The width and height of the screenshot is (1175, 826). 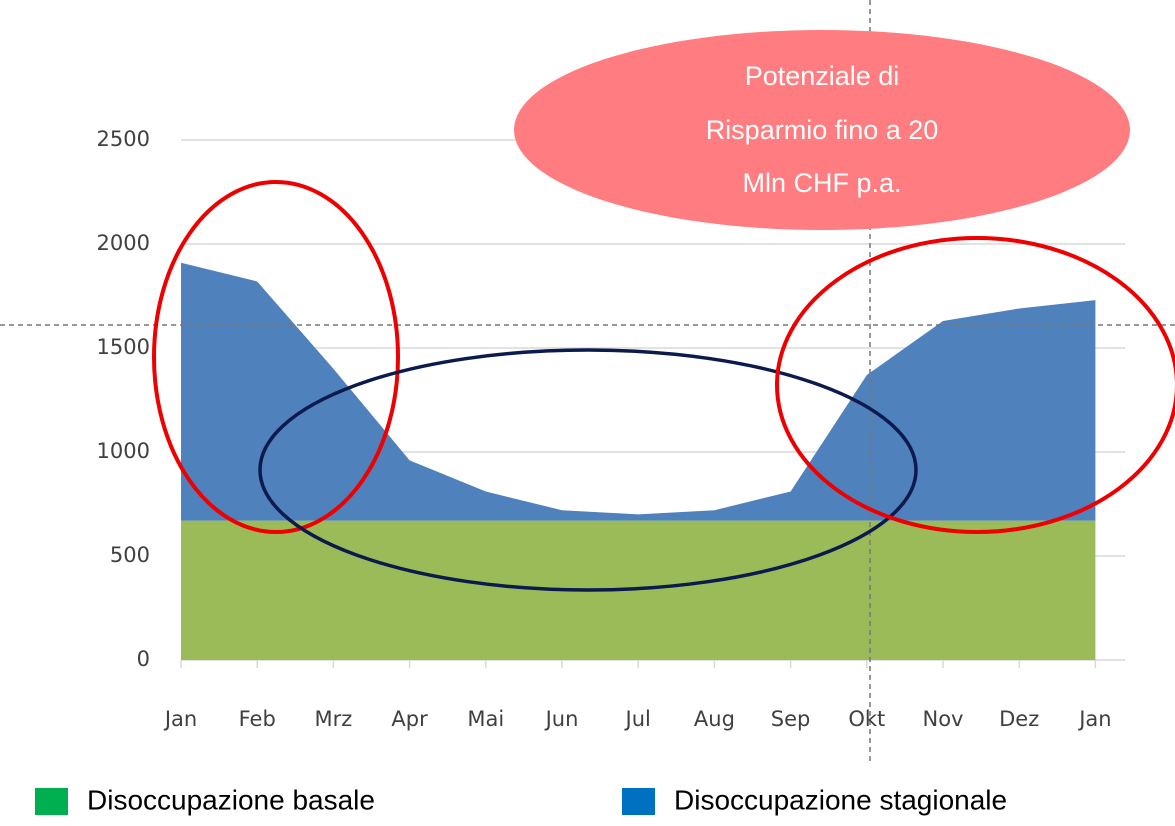 What do you see at coordinates (130, 555) in the screenshot?
I see `y-tick-label: 500` at bounding box center [130, 555].